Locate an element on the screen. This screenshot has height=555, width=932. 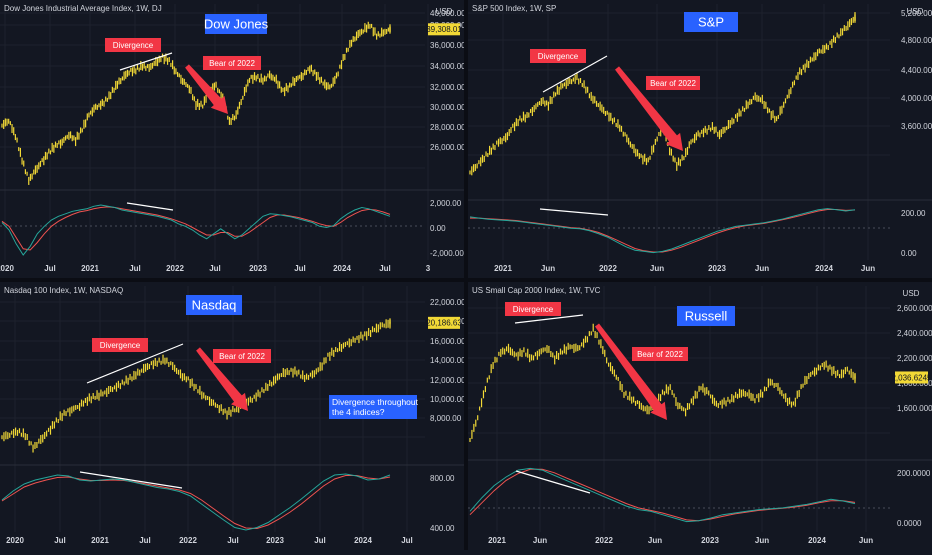
y-tick-label: 5,200.00 is located at coordinates (916, 13).